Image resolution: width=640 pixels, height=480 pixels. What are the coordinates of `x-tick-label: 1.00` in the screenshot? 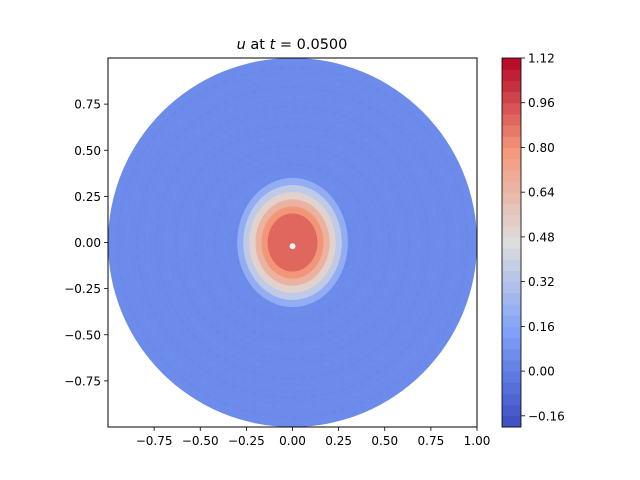 It's located at (477, 441).